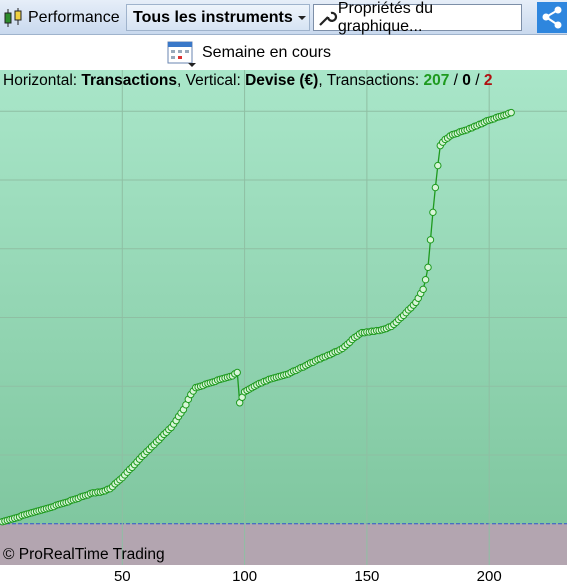  What do you see at coordinates (283, 544) in the screenshot?
I see `negative-zone` at bounding box center [283, 544].